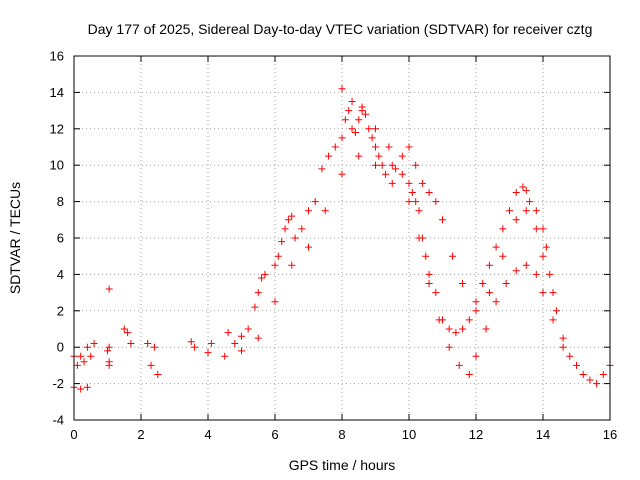 This screenshot has width=640, height=480. I want to click on x-tick-label: 2, so click(140, 434).